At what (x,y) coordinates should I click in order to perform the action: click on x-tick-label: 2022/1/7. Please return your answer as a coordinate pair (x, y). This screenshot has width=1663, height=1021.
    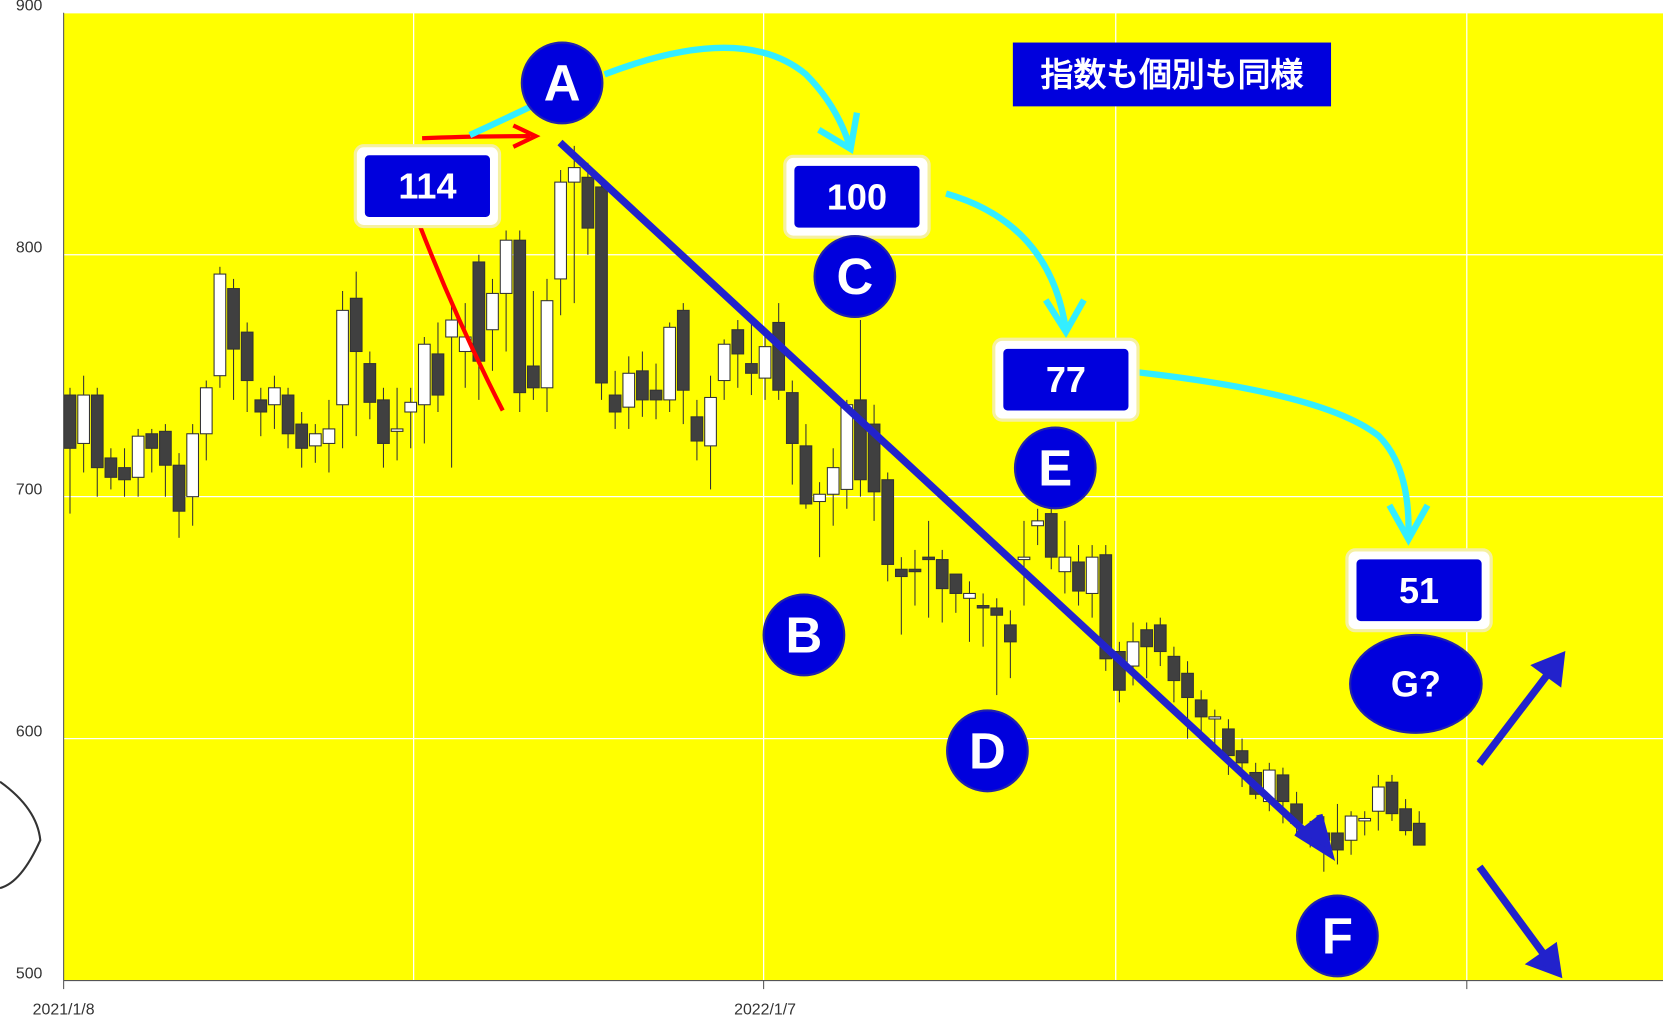
    Looking at the image, I should click on (765, 1010).